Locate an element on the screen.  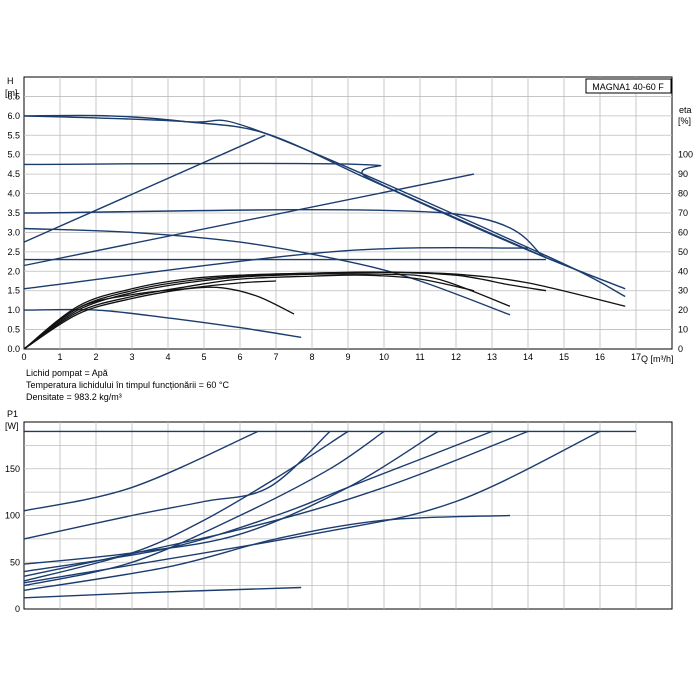
x-tick-label: 5 is located at coordinates (203, 357).